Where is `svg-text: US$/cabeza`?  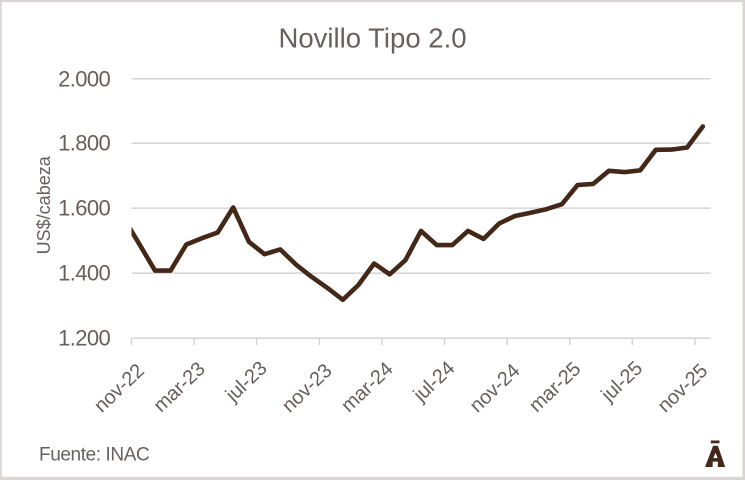 svg-text: US$/cabeza is located at coordinates (44, 204).